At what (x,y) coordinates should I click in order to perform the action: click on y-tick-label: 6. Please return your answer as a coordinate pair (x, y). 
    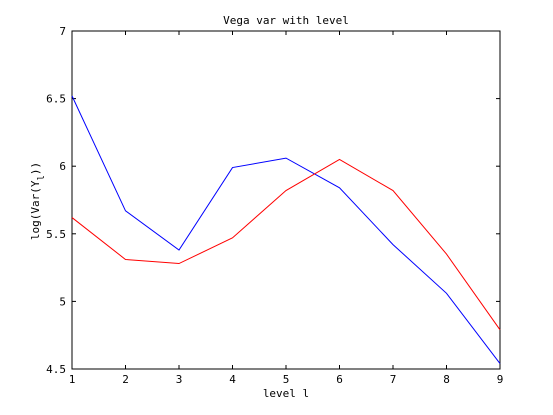
    Looking at the image, I should click on (62, 166).